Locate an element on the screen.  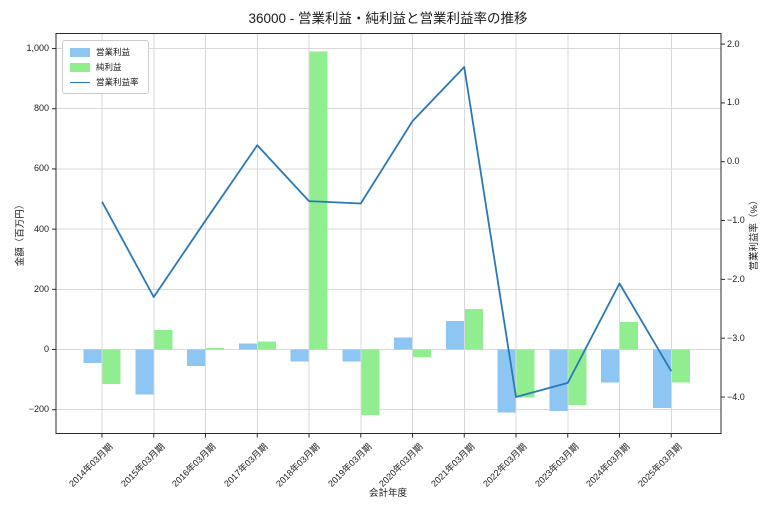
legend-item-net-income: 純利益 is located at coordinates (104, 67).